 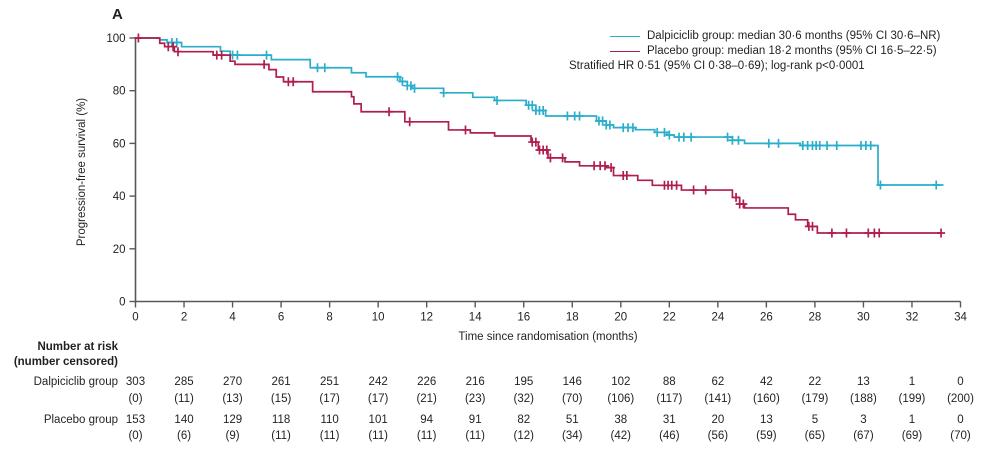 I want to click on at-risk-value: 1, so click(x=912, y=420).